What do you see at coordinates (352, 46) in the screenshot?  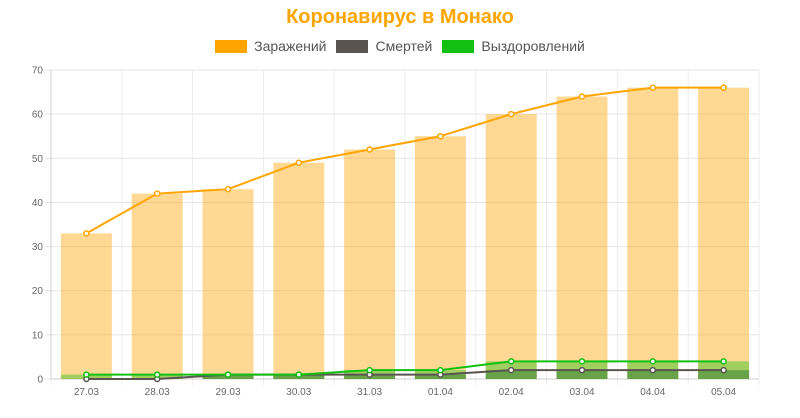 I see `legend-swatch-deaths` at bounding box center [352, 46].